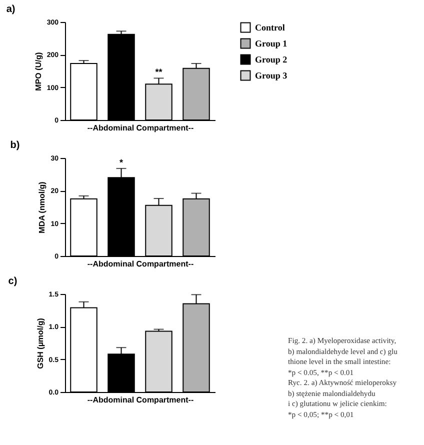  What do you see at coordinates (11, 9) in the screenshot?
I see `chart-title: a)` at bounding box center [11, 9].